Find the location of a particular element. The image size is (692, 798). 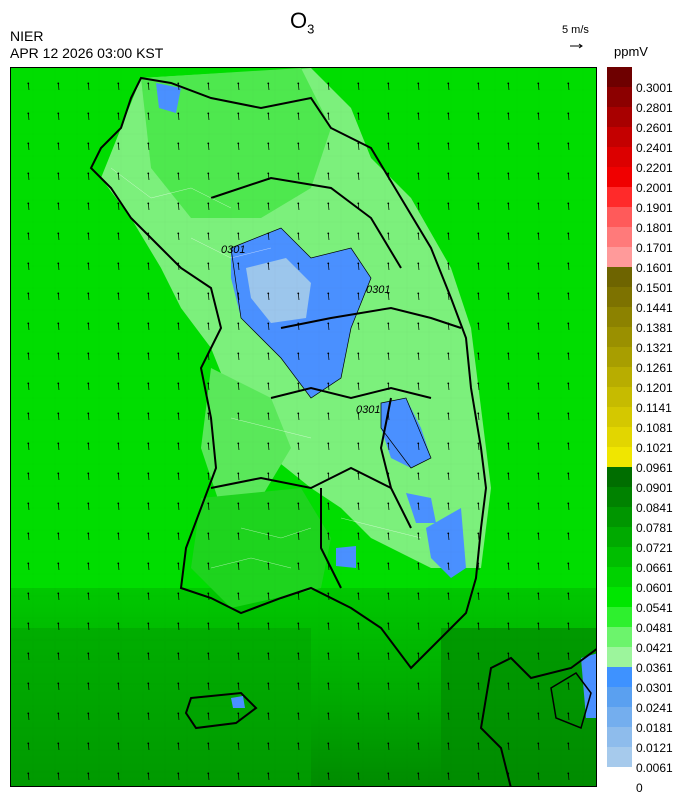

colorbar-tick-label: 0.0121 is located at coordinates (654, 748).